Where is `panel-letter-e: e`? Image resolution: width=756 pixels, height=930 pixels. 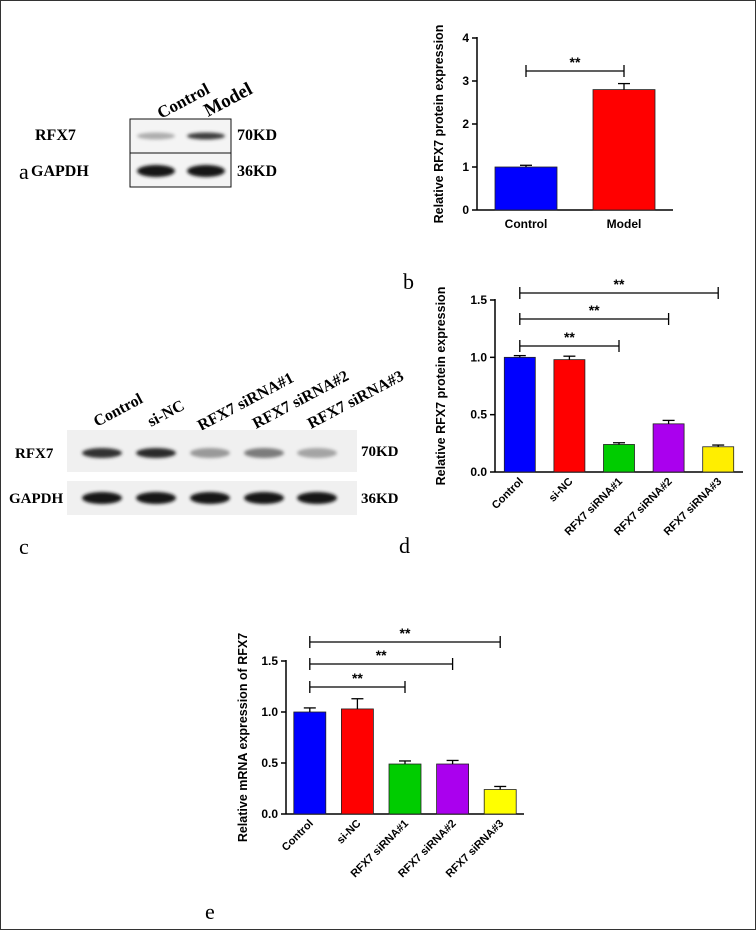 panel-letter-e: e is located at coordinates (210, 911).